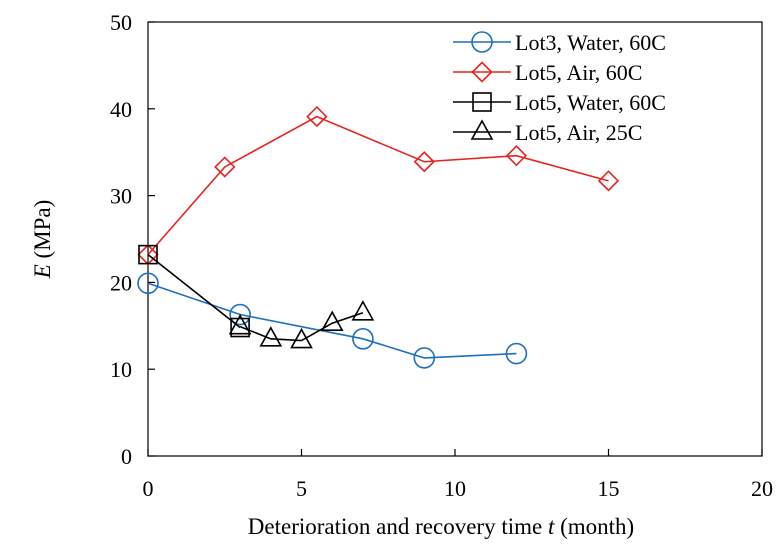 The width and height of the screenshot is (780, 544). I want to click on legend-label: Lot5, Water, 60C, so click(590, 102).